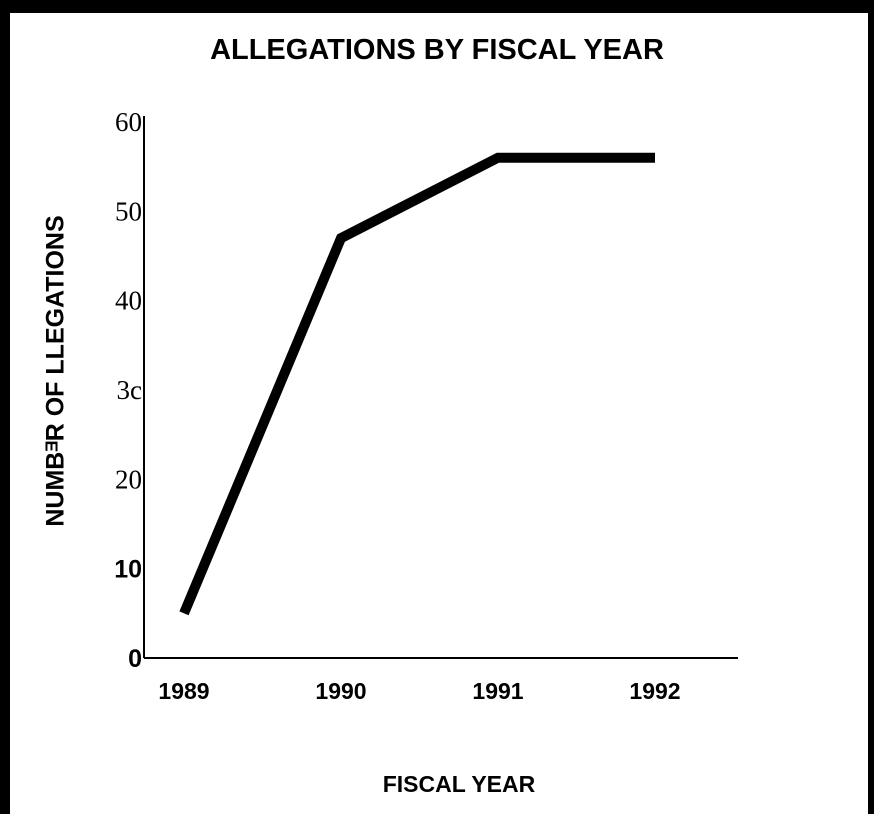 The image size is (874, 814). Describe the element at coordinates (128, 479) in the screenshot. I see `y-tick-label: 20` at that location.